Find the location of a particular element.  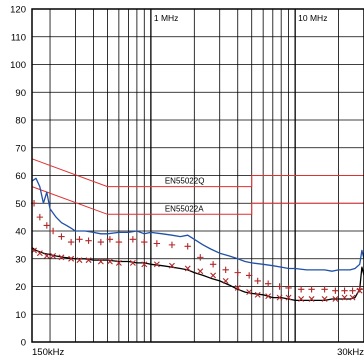

y-tick-label: 60 is located at coordinates (20, 176).